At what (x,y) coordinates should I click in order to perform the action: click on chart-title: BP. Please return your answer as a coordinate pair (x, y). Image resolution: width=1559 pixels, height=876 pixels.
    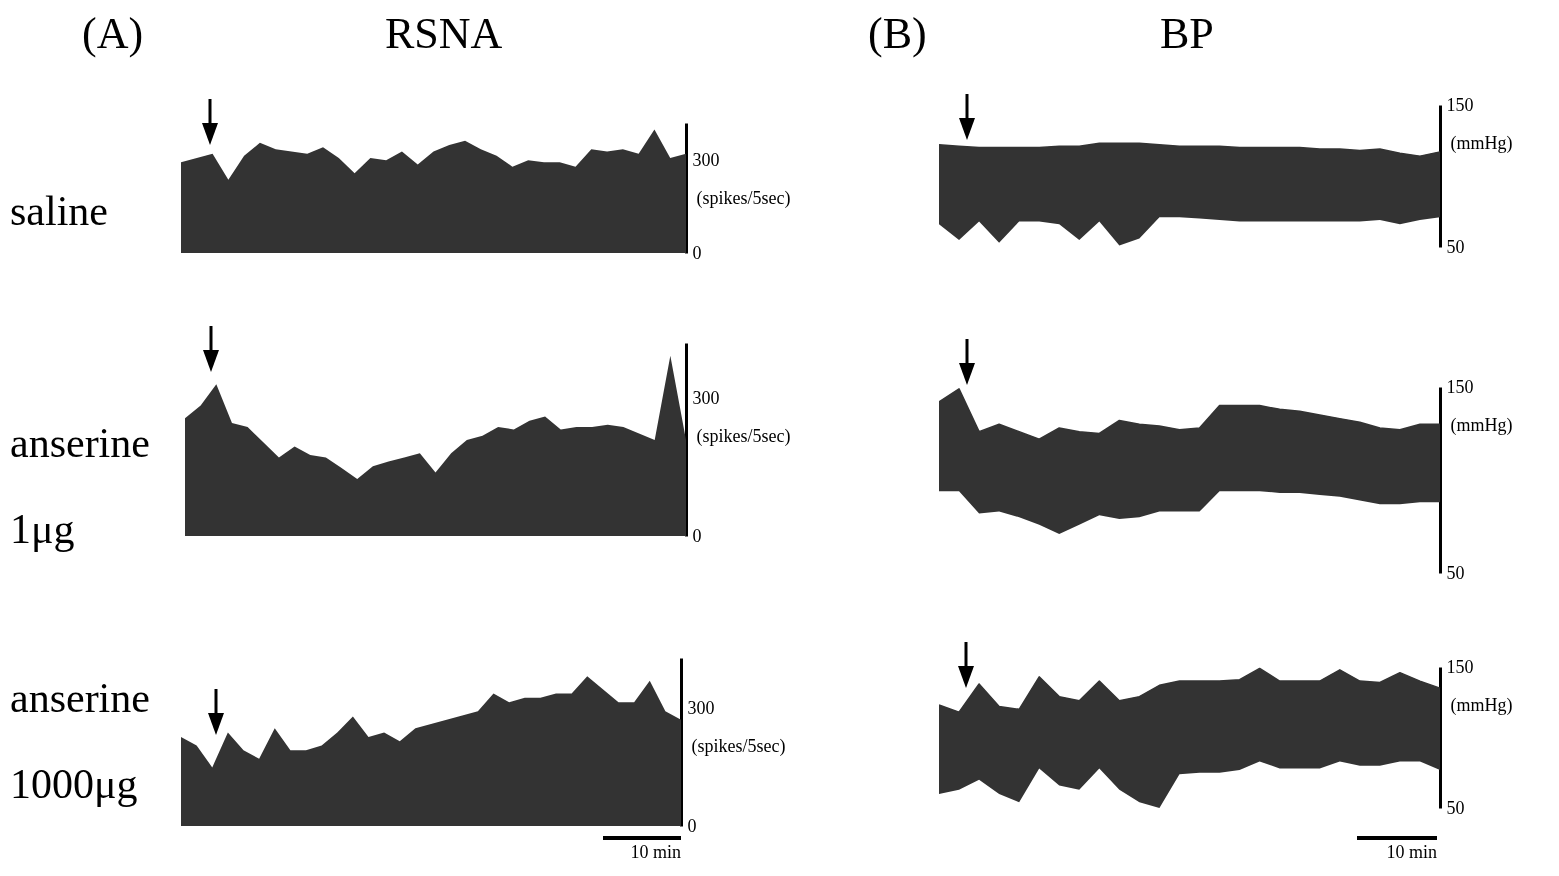
    Looking at the image, I should click on (1187, 33).